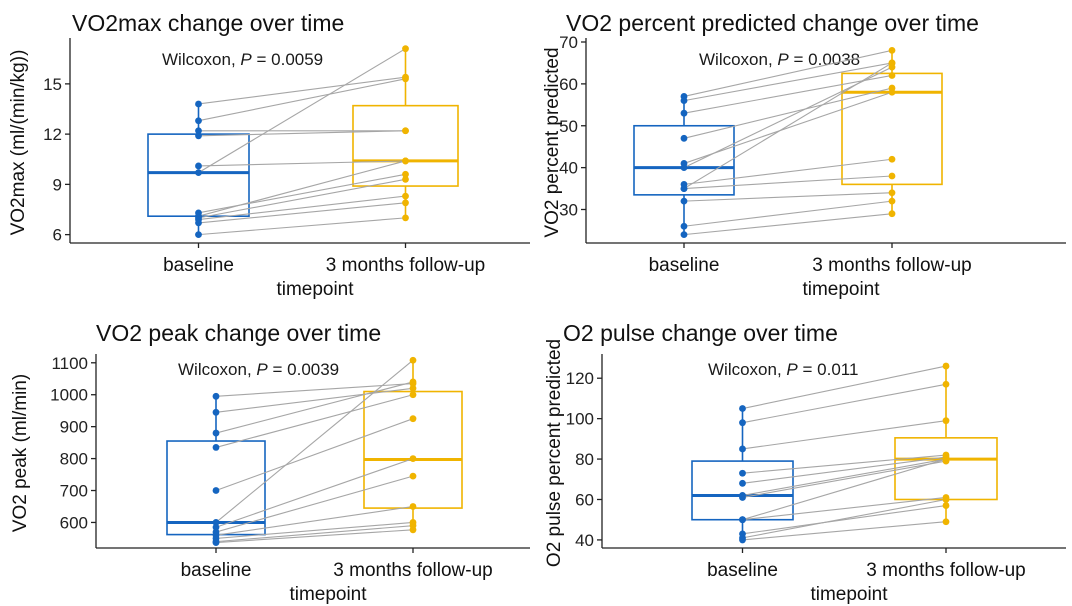  I want to click on y-tick-label: 30, so click(568, 210).